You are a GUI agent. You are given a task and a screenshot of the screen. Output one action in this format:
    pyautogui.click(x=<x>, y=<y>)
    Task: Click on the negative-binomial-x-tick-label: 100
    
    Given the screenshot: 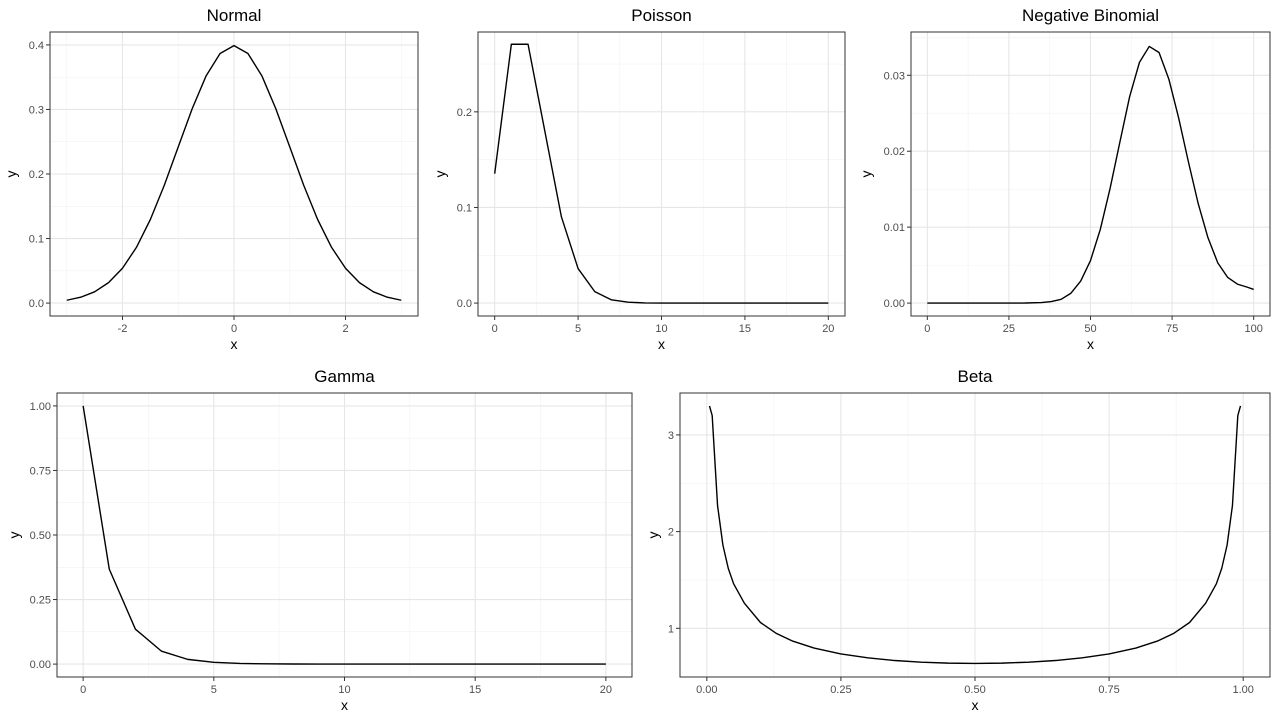 What is the action you would take?
    pyautogui.click(x=1254, y=329)
    